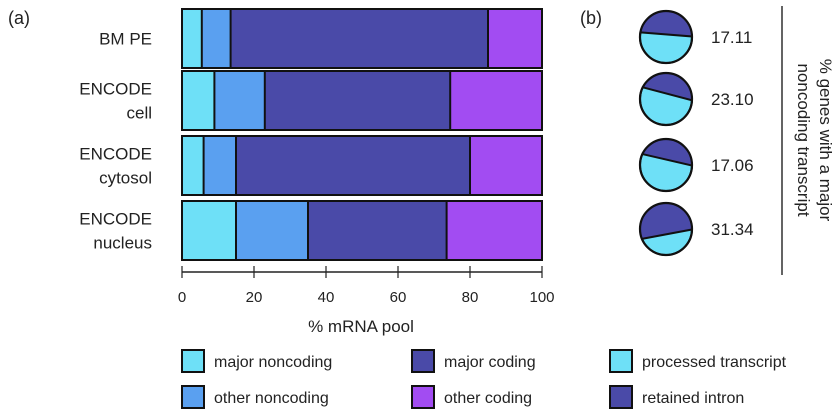  What do you see at coordinates (490, 362) in the screenshot?
I see `legend-label: major coding` at bounding box center [490, 362].